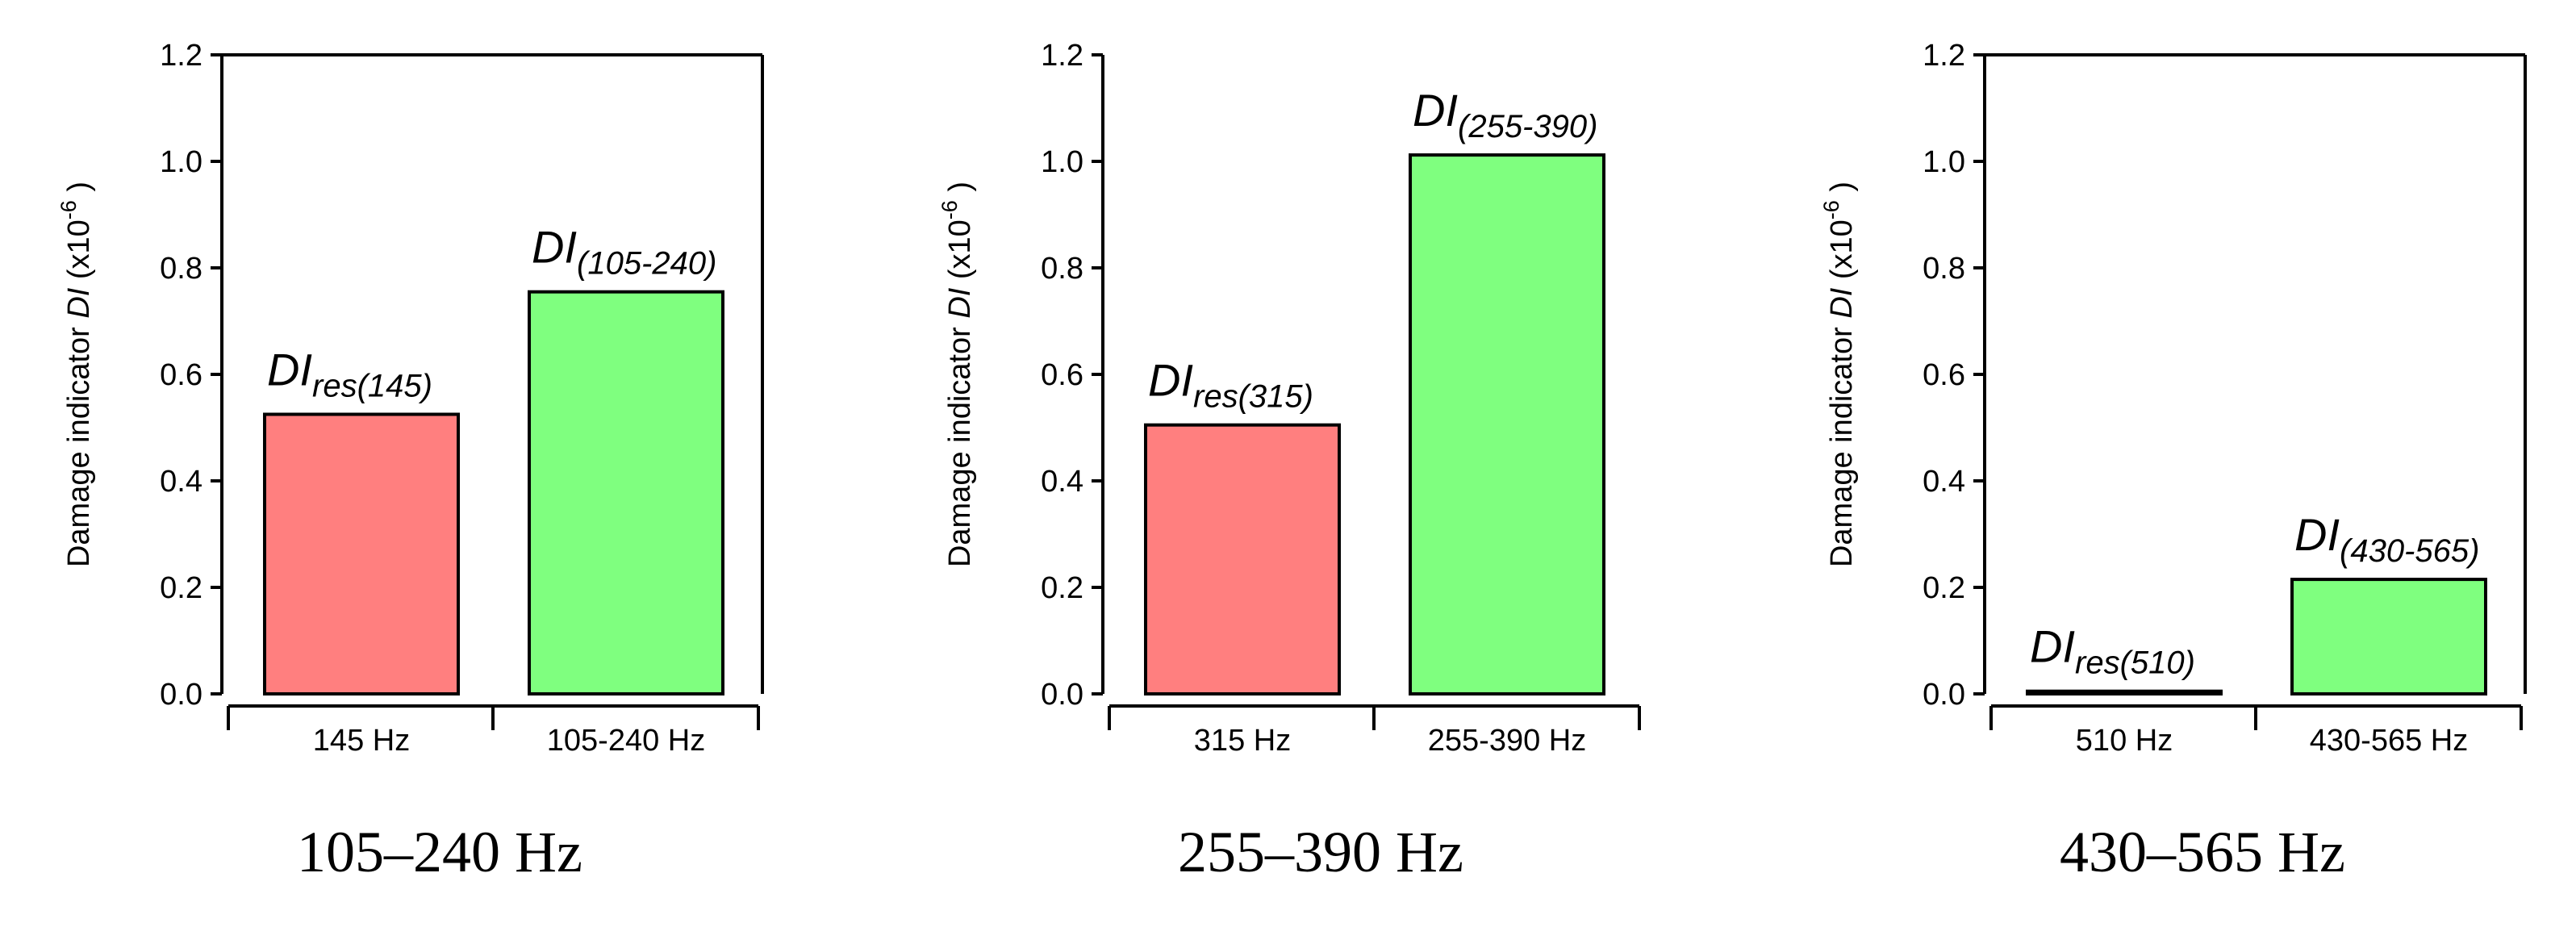 The width and height of the screenshot is (2576, 944). I want to click on x-tick-label: 315 Hz, so click(1242, 741).